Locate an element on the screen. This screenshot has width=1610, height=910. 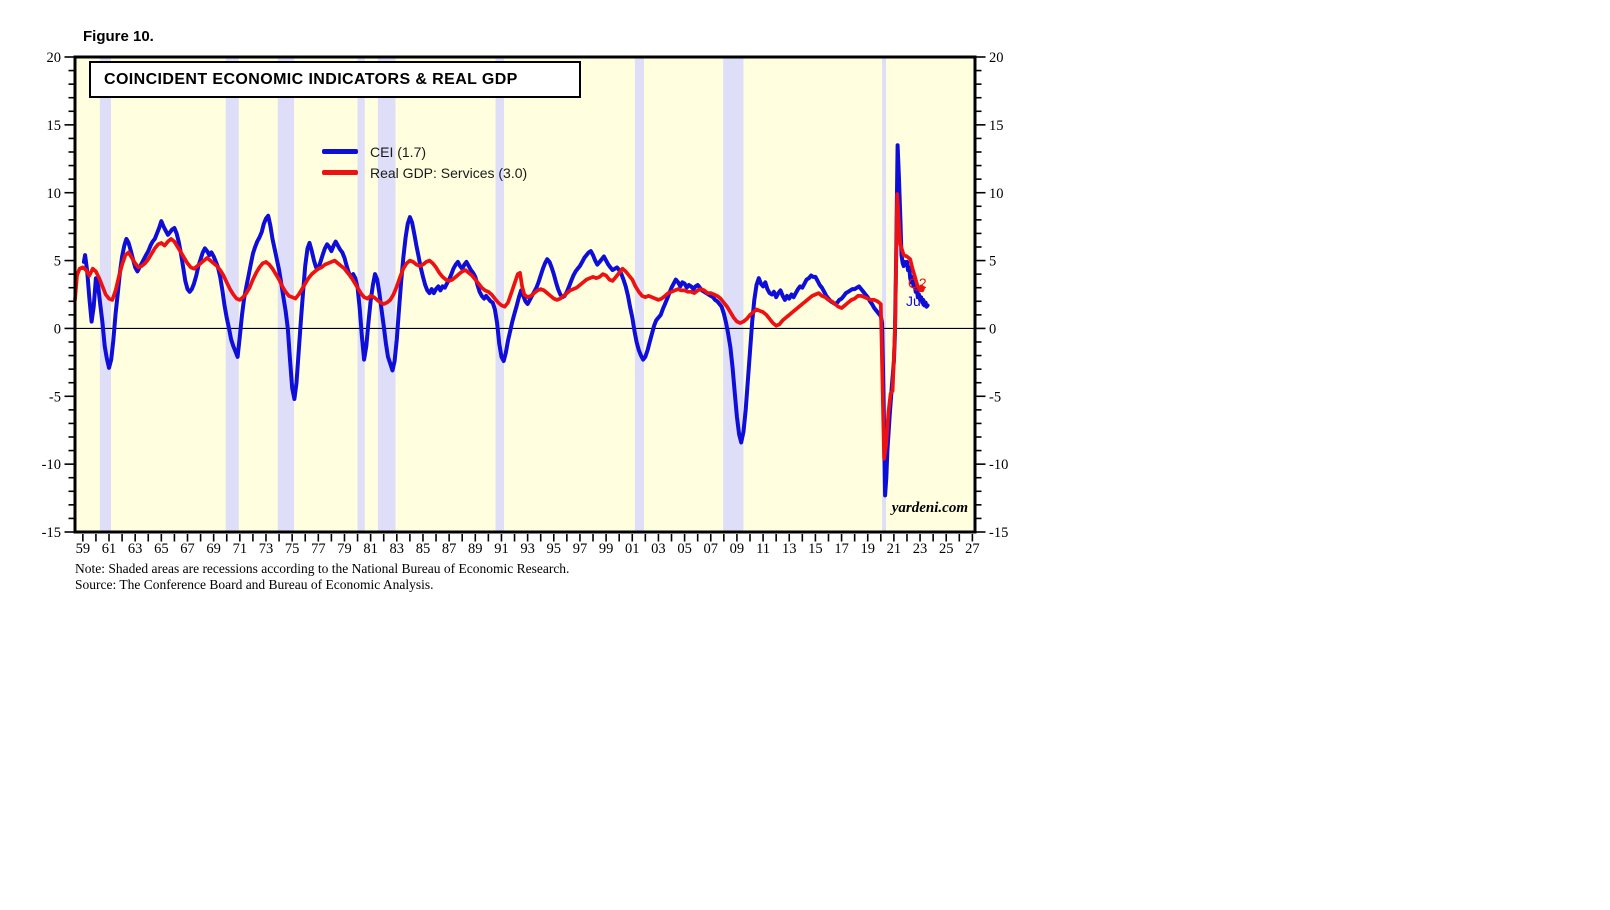
y-tick-label-right: 15 is located at coordinates (996, 126).